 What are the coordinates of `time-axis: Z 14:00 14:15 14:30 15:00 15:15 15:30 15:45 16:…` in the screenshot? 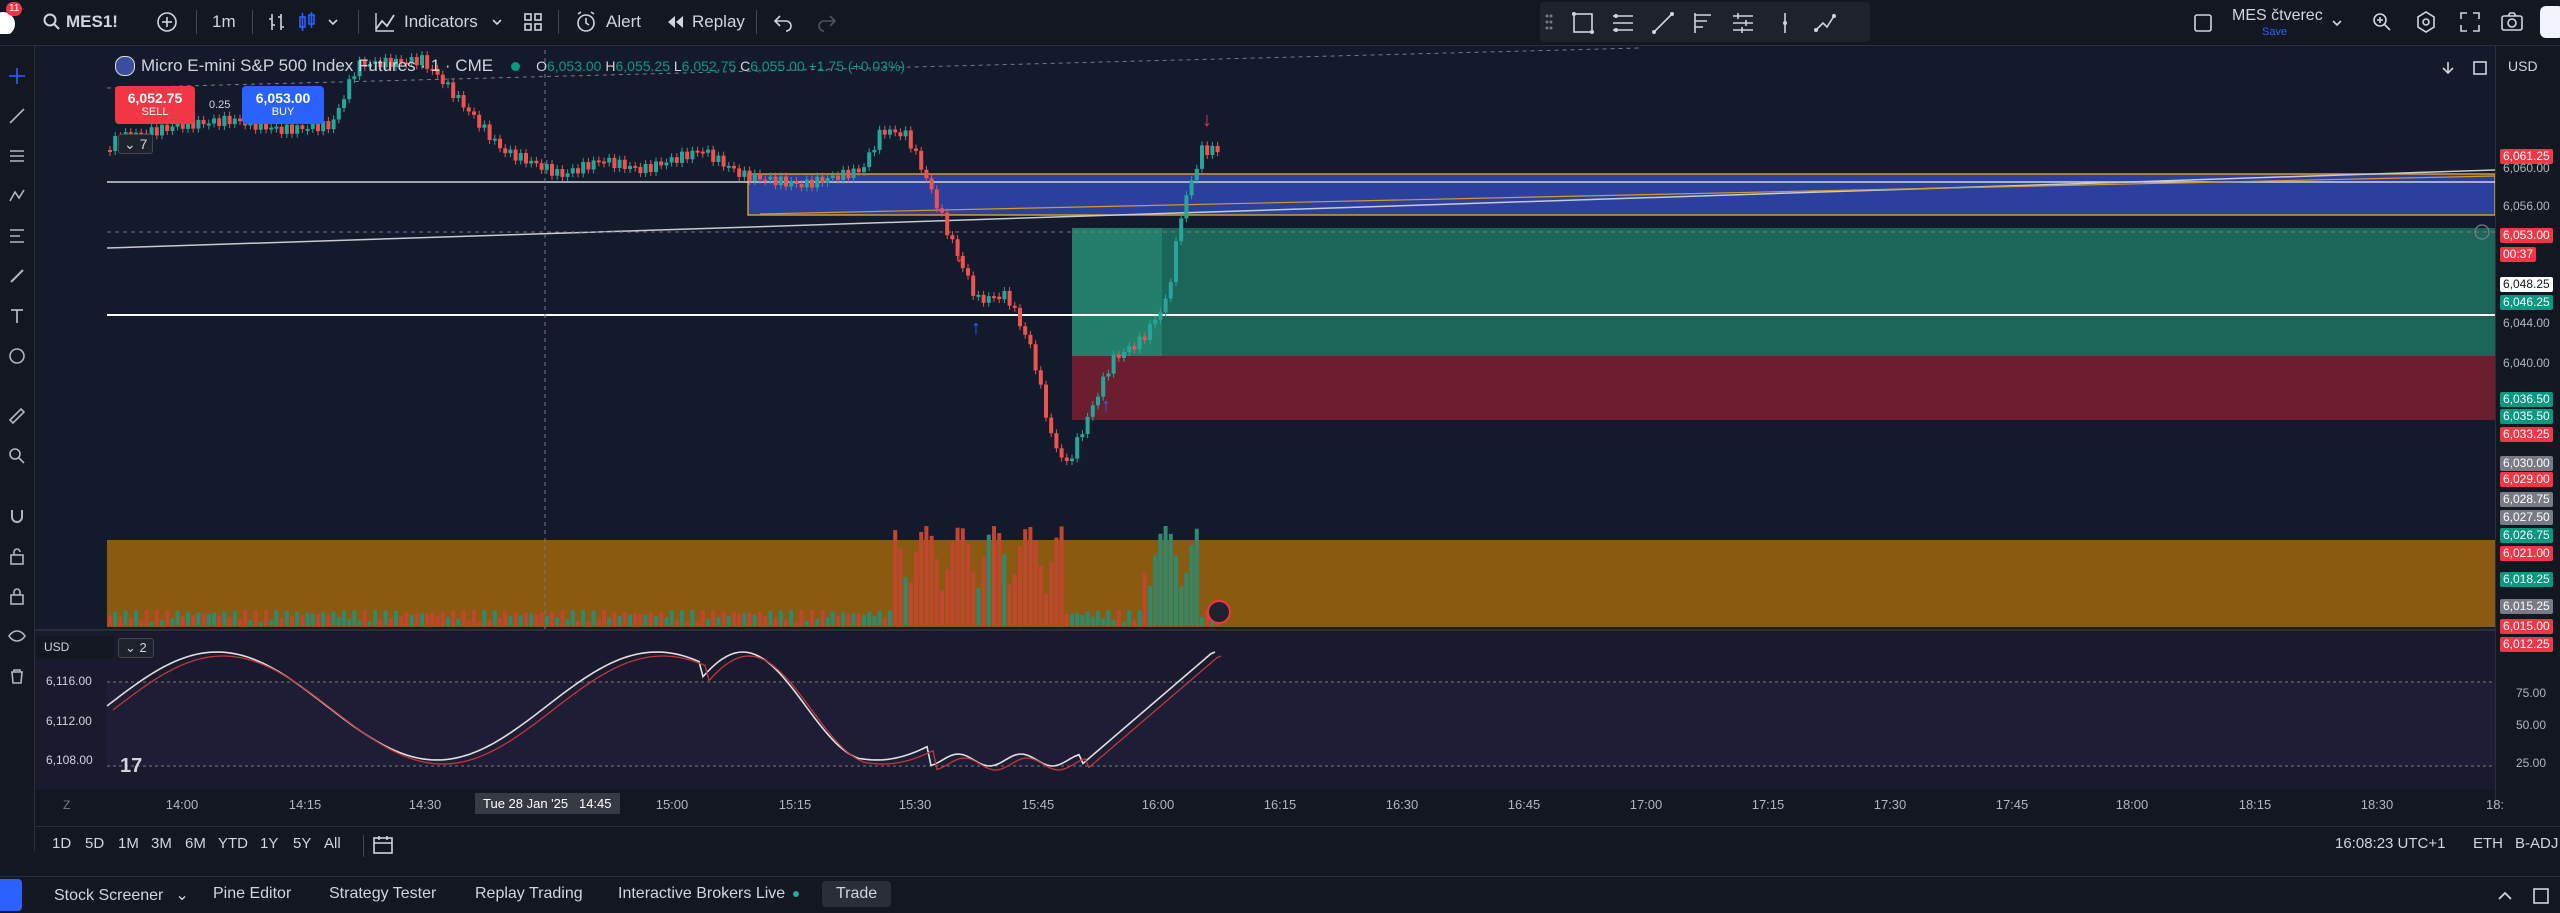 It's located at (1269, 804).